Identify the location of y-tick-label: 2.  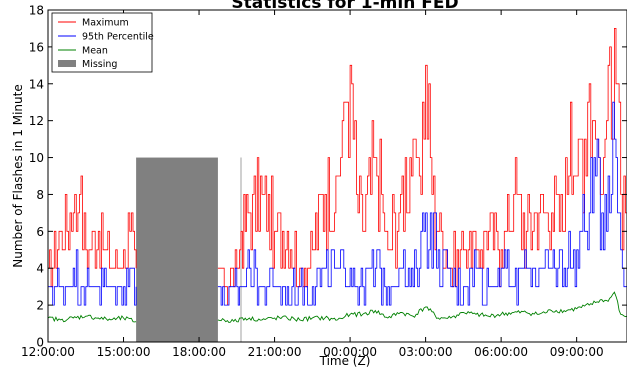
(40, 306).